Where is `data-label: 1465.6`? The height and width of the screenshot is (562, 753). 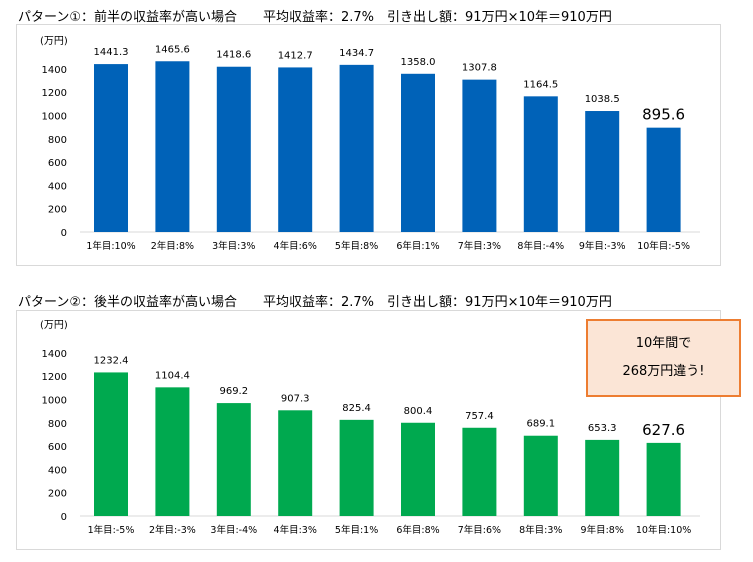
data-label: 1465.6 is located at coordinates (172, 49).